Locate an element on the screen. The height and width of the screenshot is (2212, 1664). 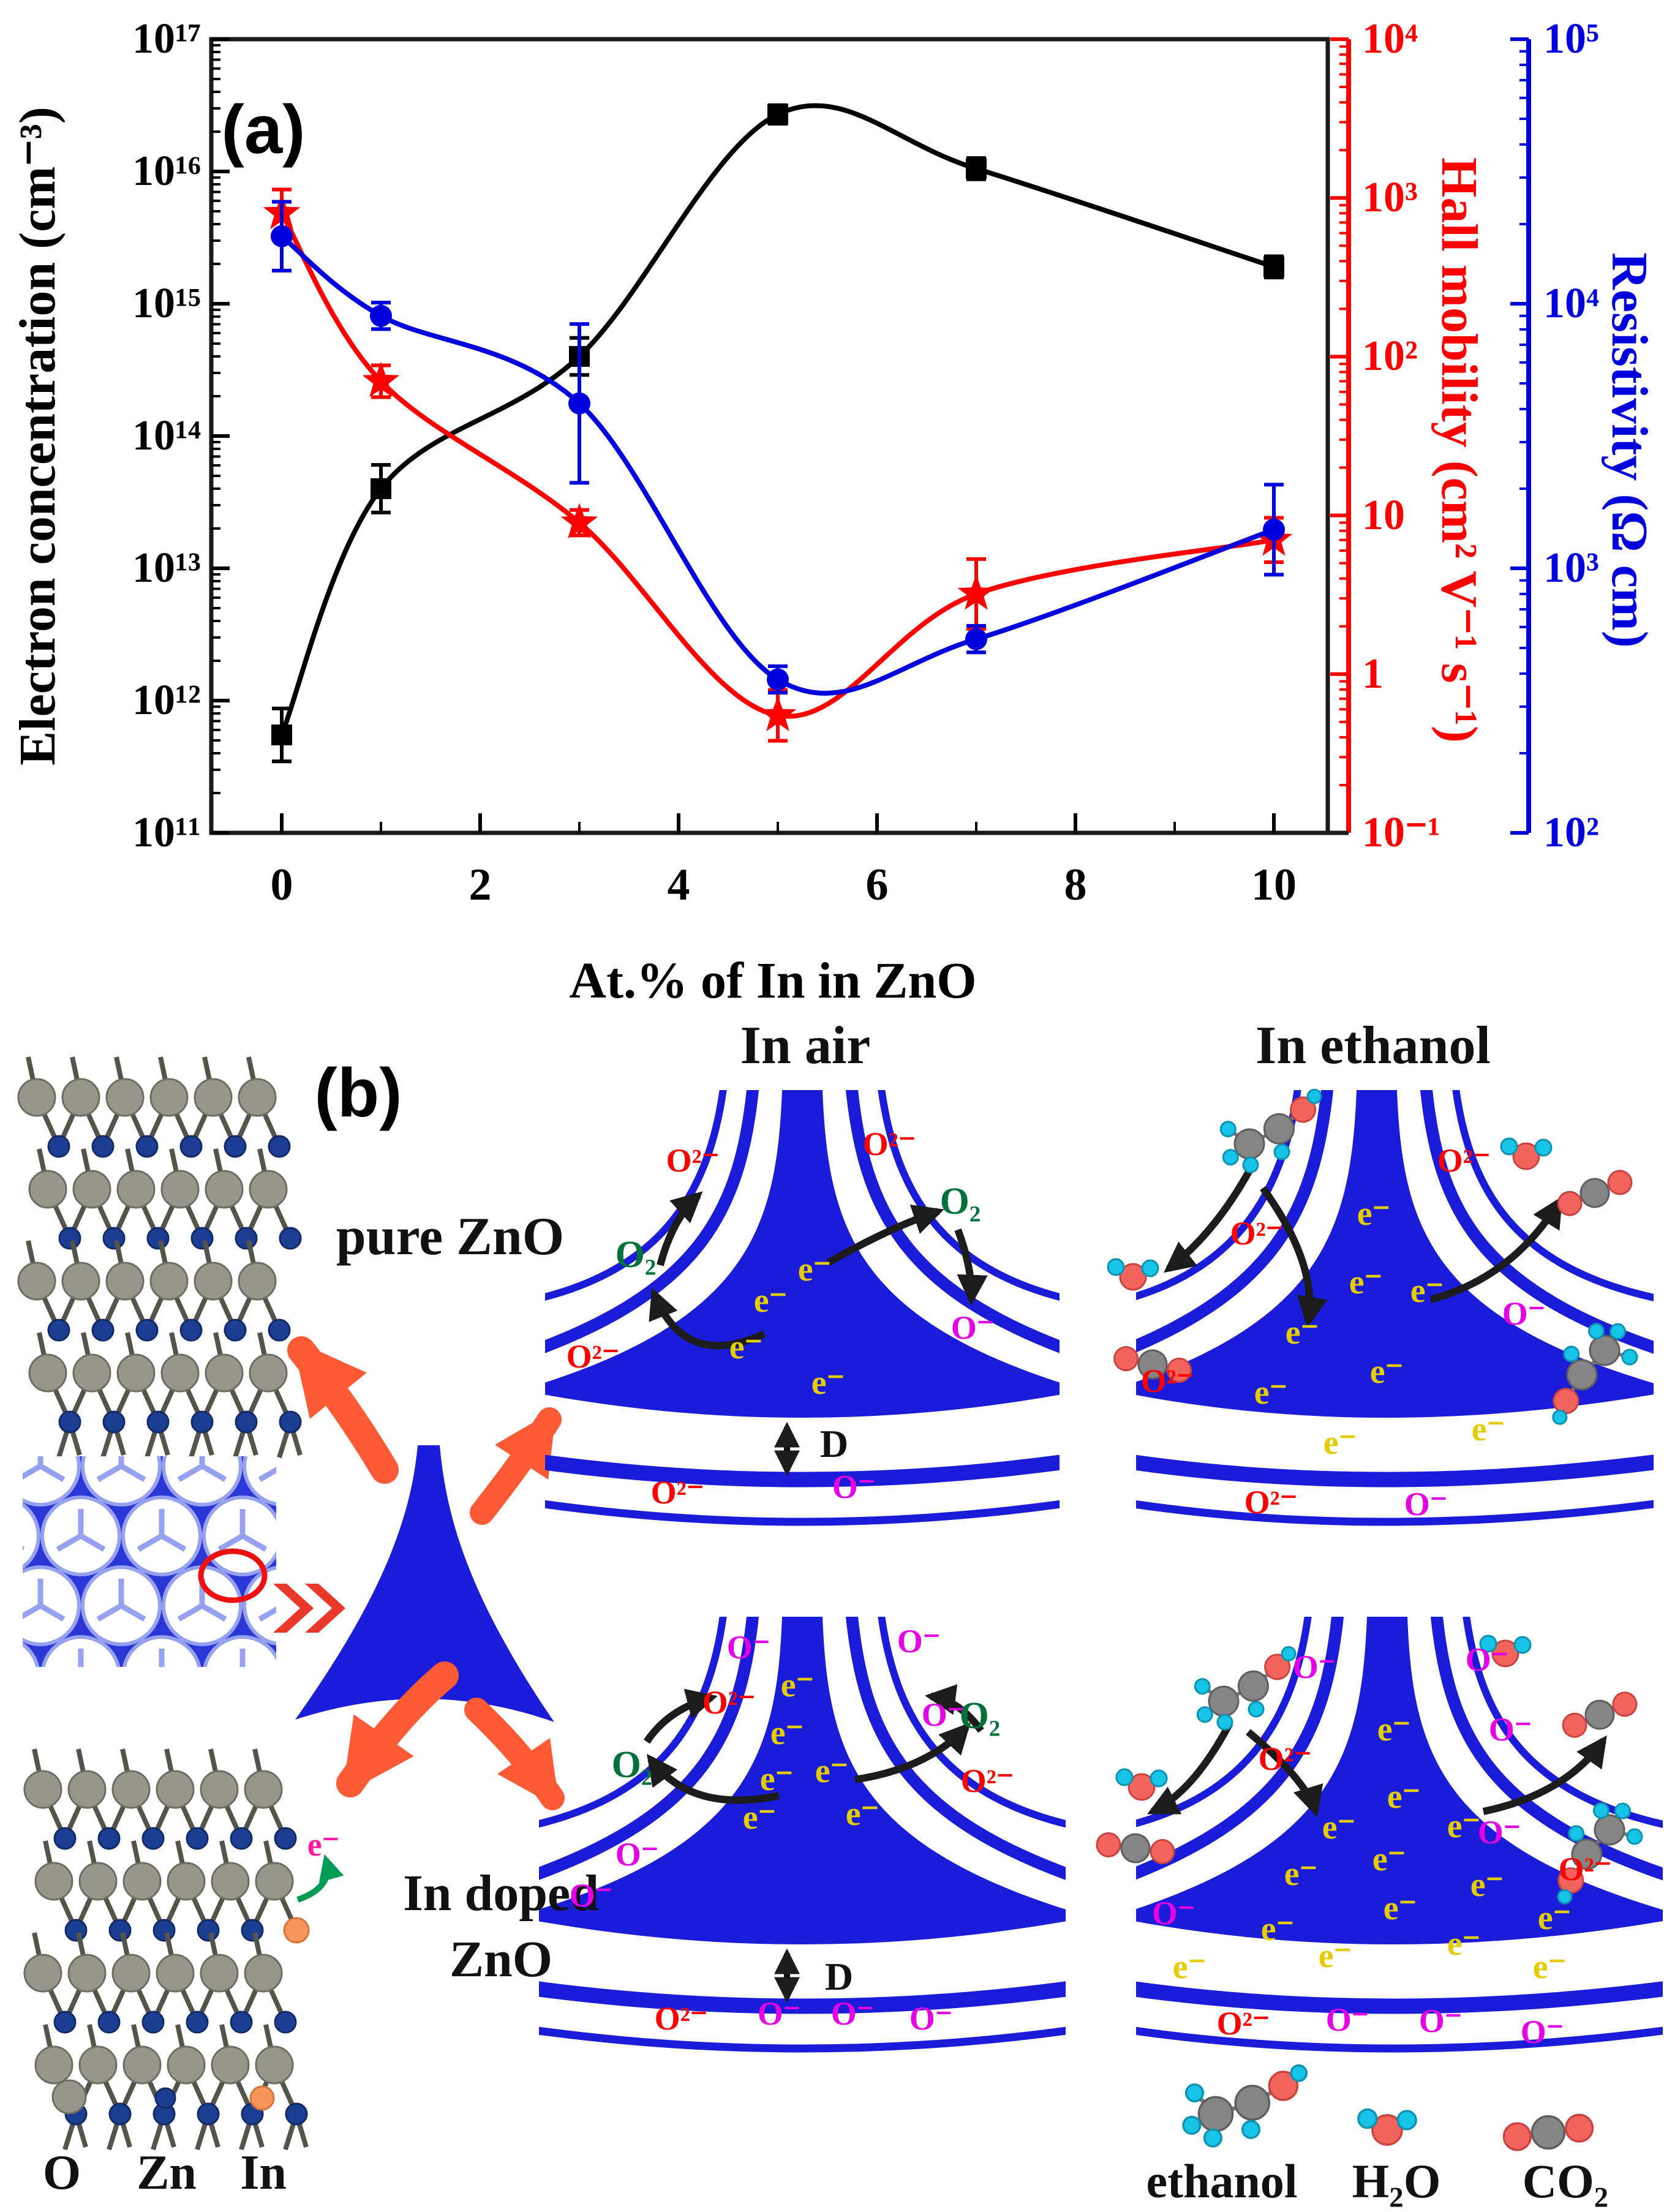
x-axis-tick-label: 8 is located at coordinates (1075, 885).